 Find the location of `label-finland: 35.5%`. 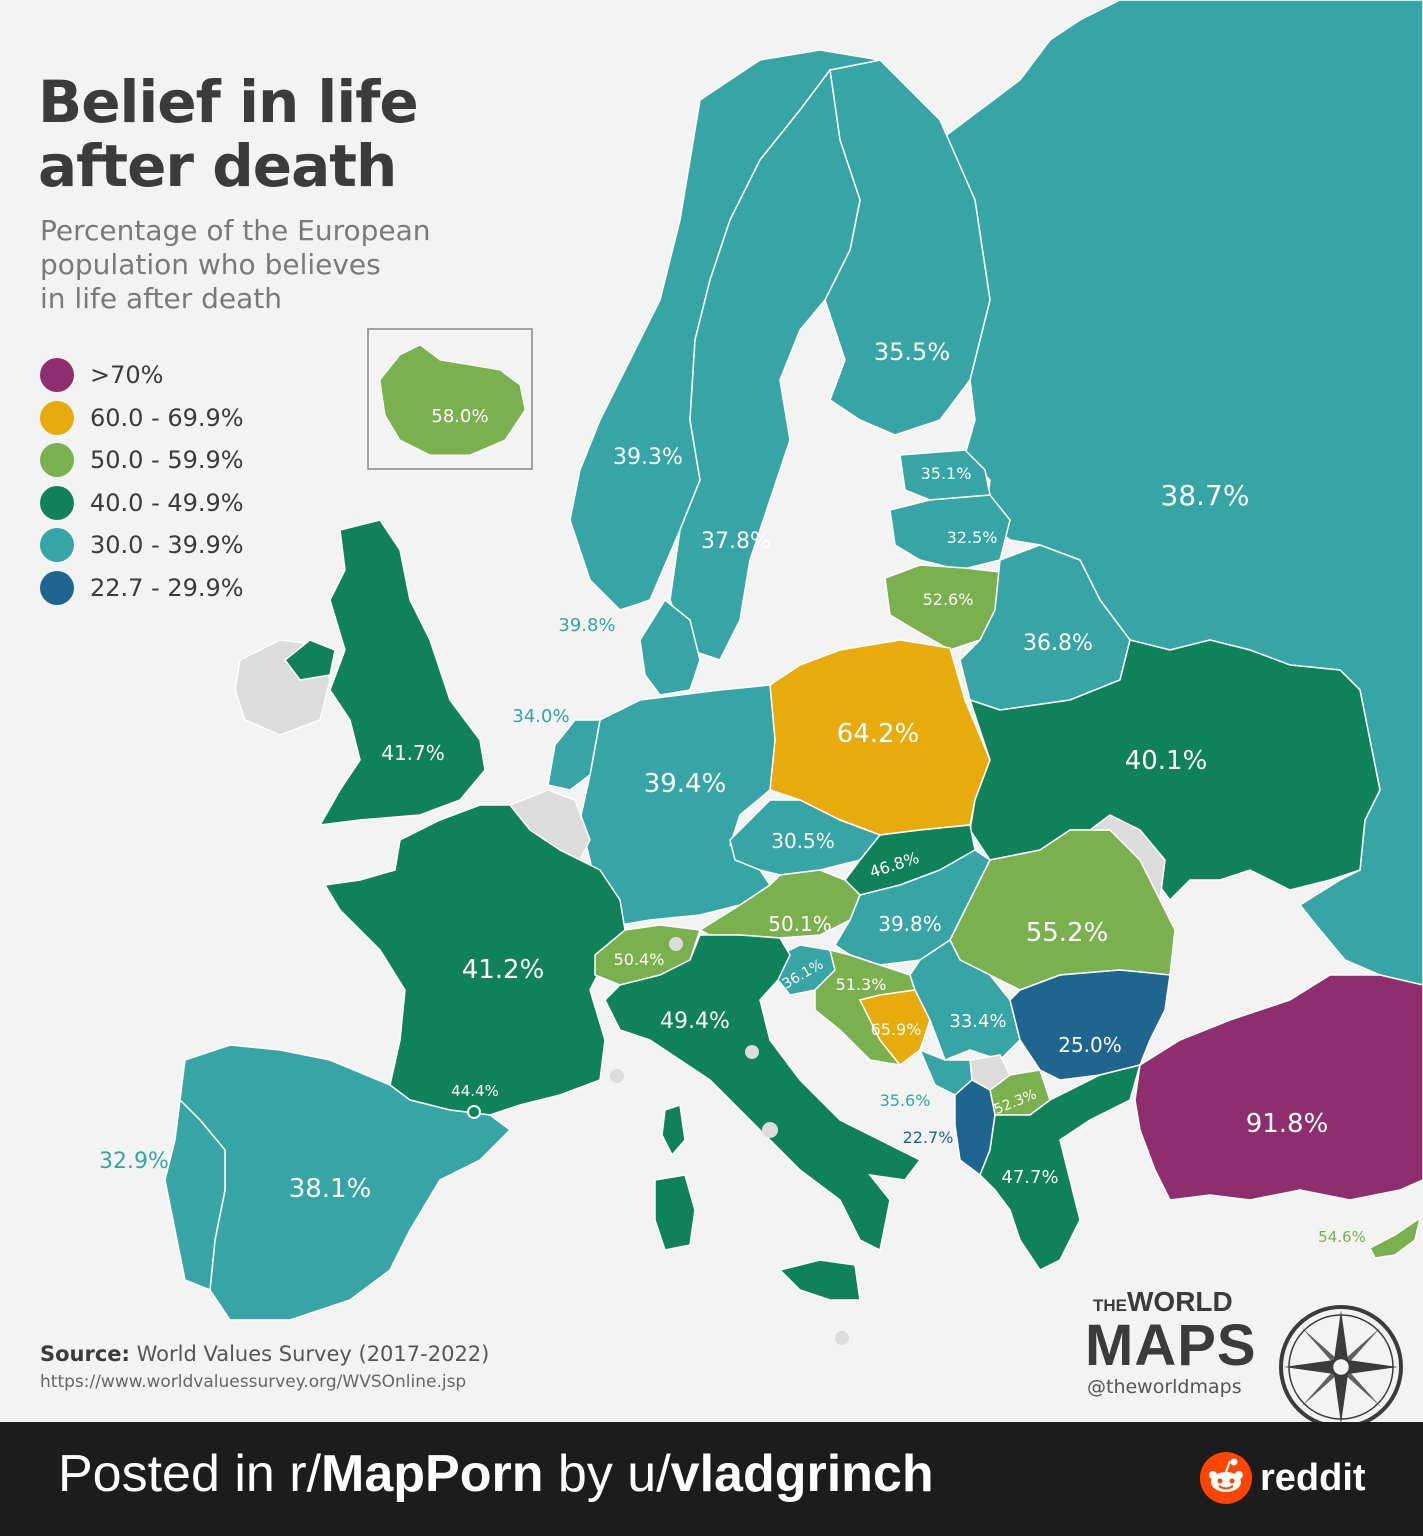

label-finland: 35.5% is located at coordinates (912, 352).